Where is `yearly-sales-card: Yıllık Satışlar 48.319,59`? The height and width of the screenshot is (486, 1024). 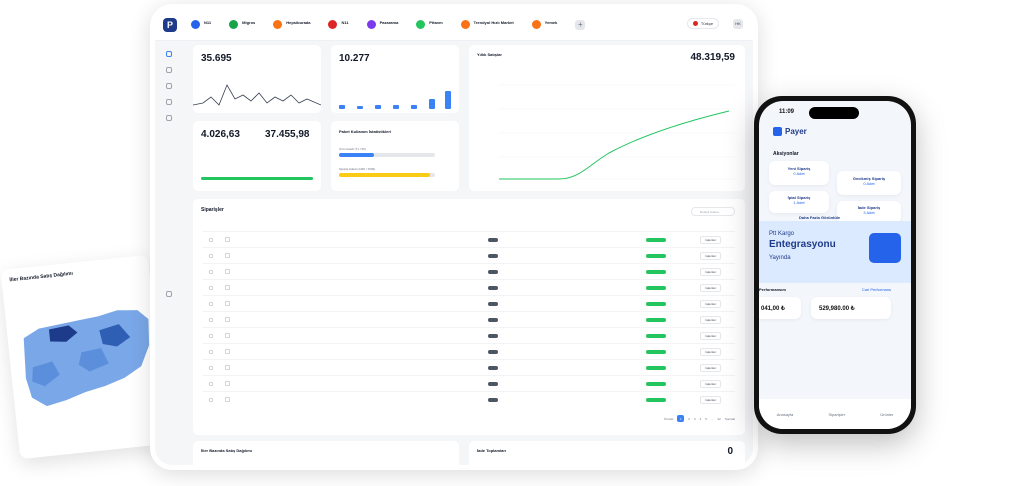 yearly-sales-card: Yıllık Satışlar 48.319,59 is located at coordinates (607, 118).